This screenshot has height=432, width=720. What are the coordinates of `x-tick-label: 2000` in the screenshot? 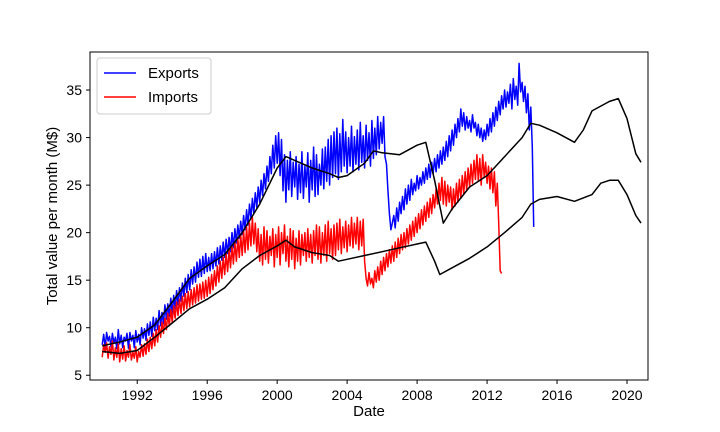 It's located at (277, 395).